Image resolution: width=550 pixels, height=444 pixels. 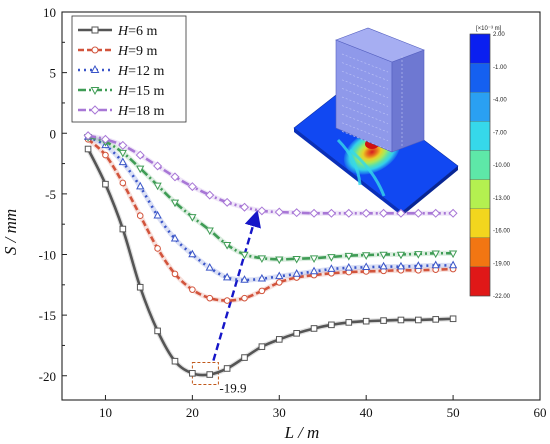 I want to click on building-side, so click(x=408, y=101).